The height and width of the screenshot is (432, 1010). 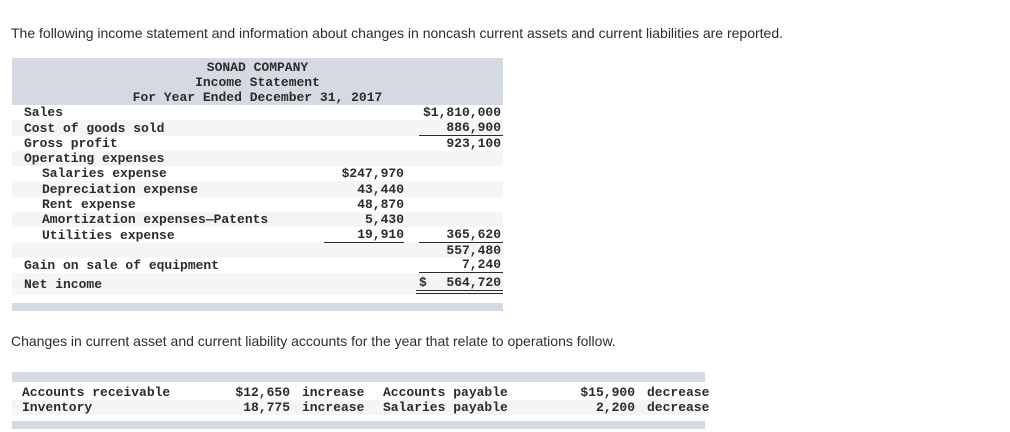 I want to click on statement-title: Income Statement, so click(x=257, y=82).